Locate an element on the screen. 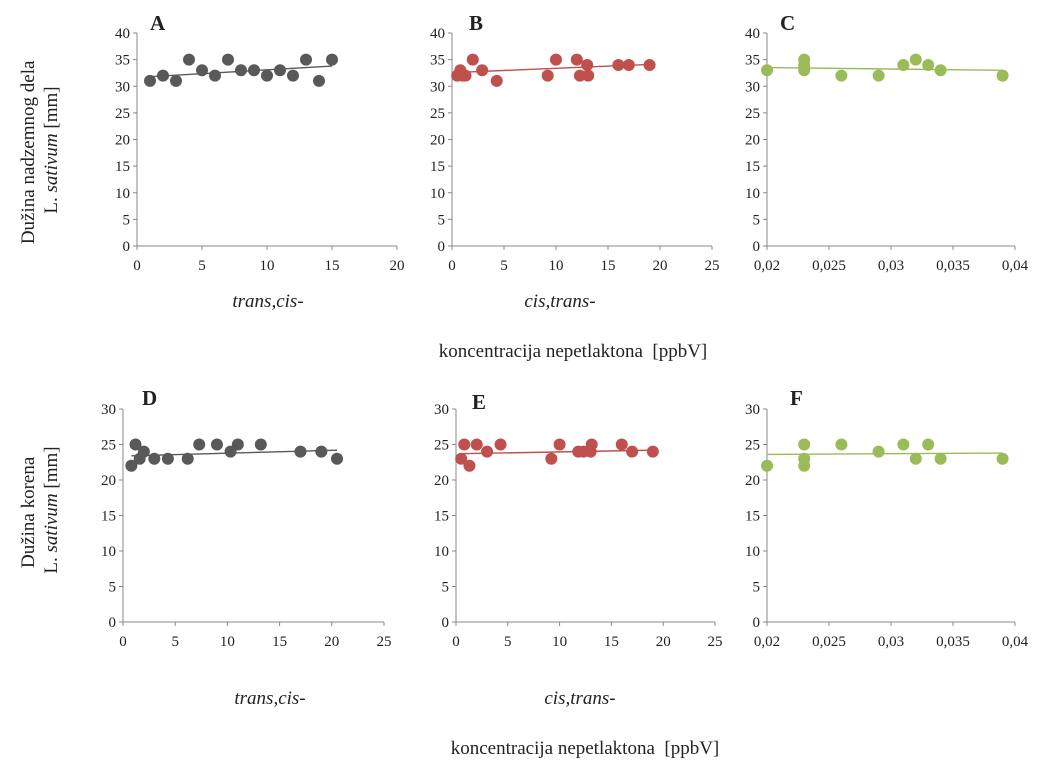 Image resolution: width=1040 pixels, height=767 pixels. panel-c-y-tick-label: 25 is located at coordinates (752, 114).